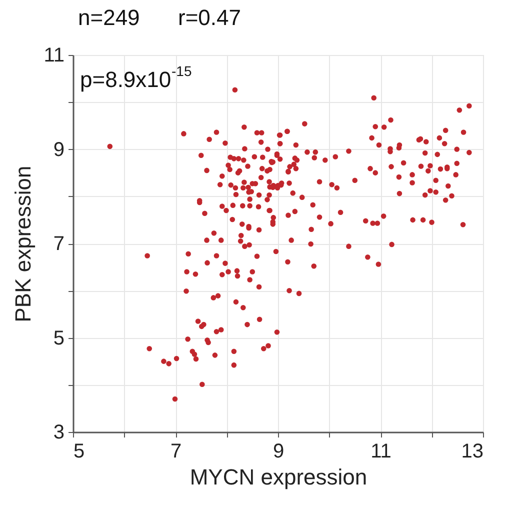 This screenshot has width=513, height=506. What do you see at coordinates (58, 244) in the screenshot?
I see `y-tick-label: 7` at bounding box center [58, 244].